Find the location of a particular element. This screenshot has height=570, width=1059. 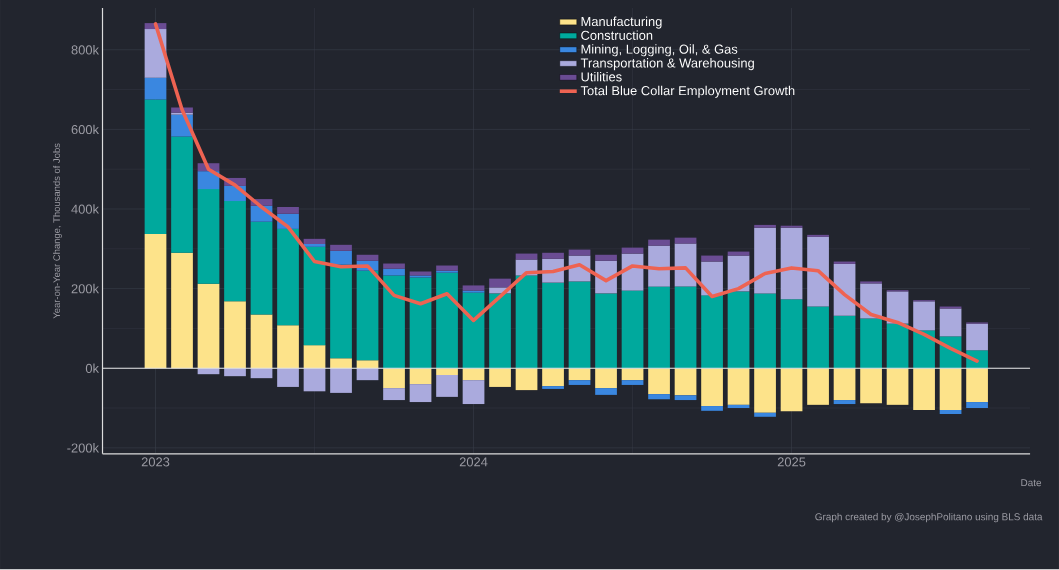

legend-label: Transportation & Warehousing is located at coordinates (667, 64).